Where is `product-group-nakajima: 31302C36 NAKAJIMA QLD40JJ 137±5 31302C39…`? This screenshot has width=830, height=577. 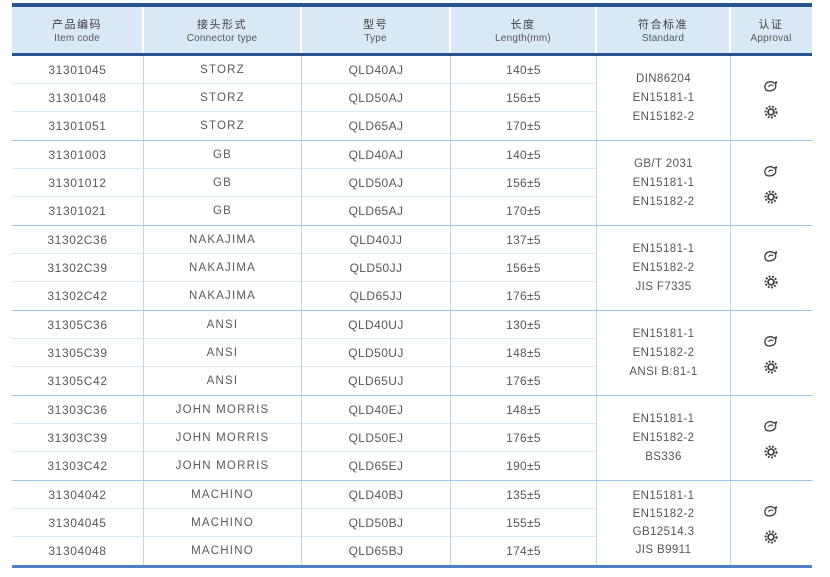 product-group-nakajima: 31302C36 NAKAJIMA QLD40JJ 137±5 31302C39… is located at coordinates (412, 268).